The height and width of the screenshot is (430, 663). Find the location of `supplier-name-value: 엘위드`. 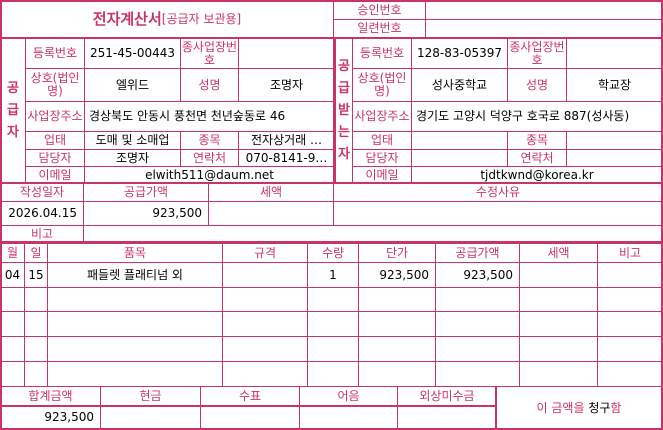

supplier-name-value: 엘위드 is located at coordinates (132, 85).